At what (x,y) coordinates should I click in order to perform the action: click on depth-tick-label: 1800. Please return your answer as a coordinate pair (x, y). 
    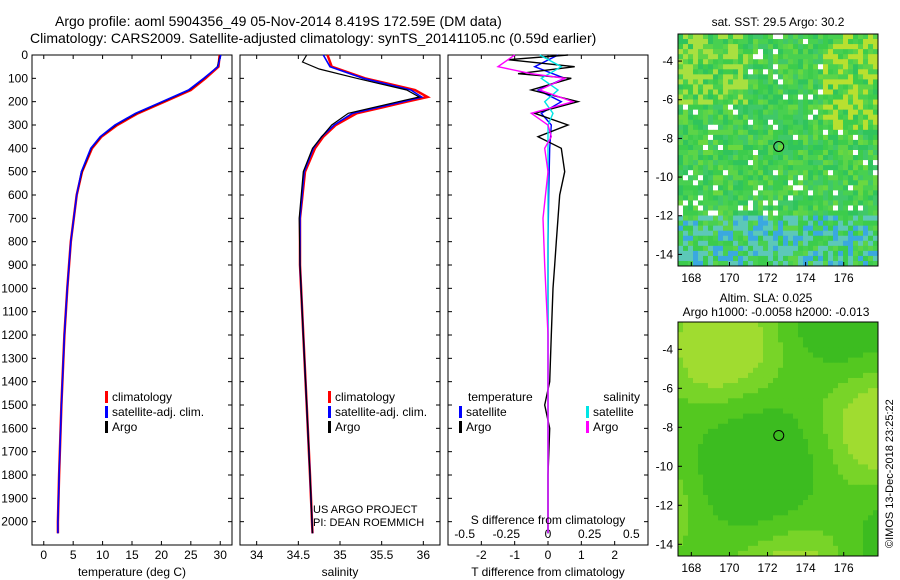
    Looking at the image, I should click on (14, 475).